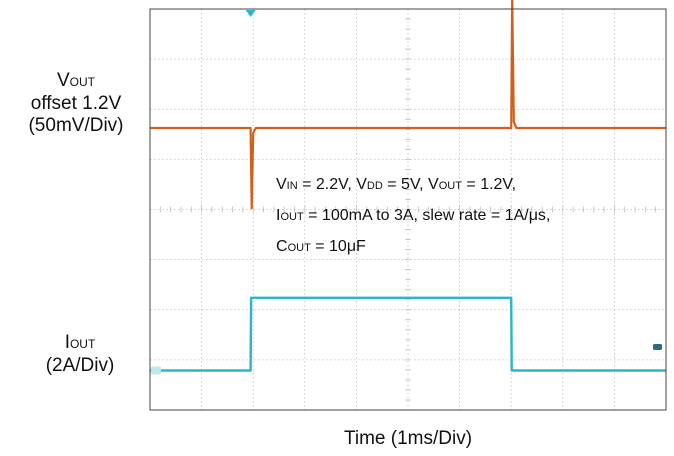 This screenshot has width=674, height=456. What do you see at coordinates (408, 438) in the screenshot?
I see `x-axis-label: Time (1ms/Div)` at bounding box center [408, 438].